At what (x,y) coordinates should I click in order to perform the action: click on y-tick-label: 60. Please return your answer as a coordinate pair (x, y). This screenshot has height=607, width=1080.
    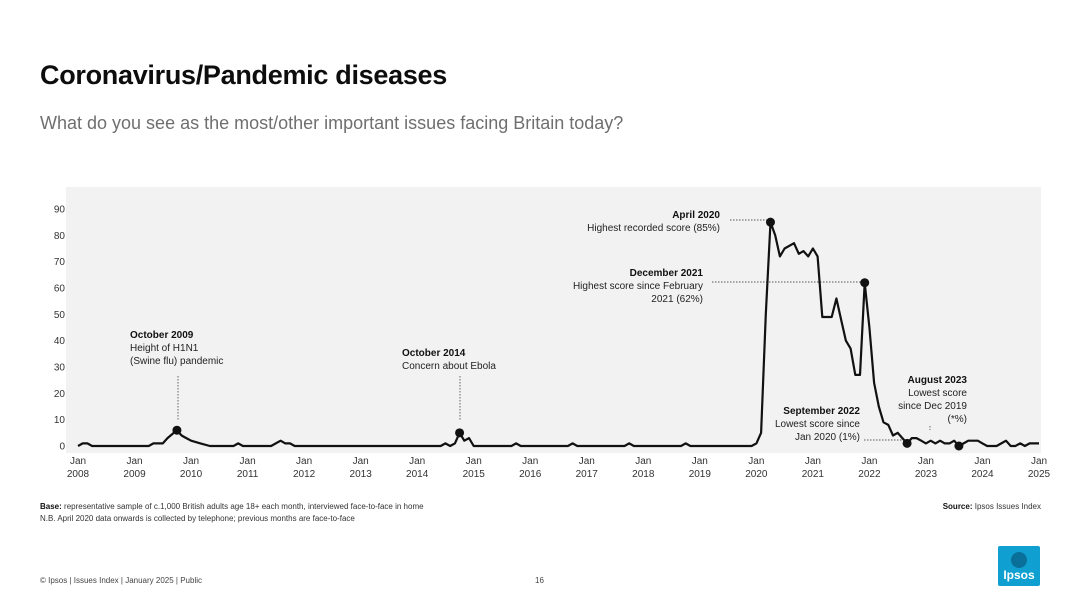
    Looking at the image, I should click on (60, 289).